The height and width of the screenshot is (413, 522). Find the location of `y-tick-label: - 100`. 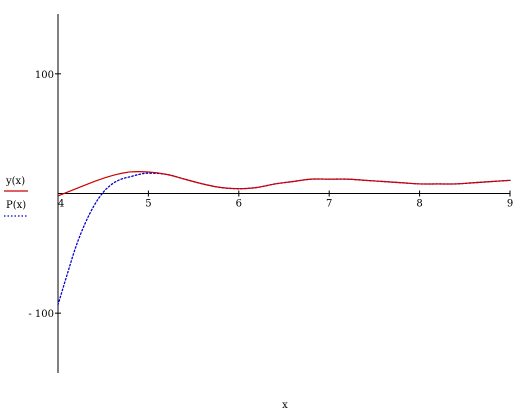

y-tick-label: - 100 is located at coordinates (41, 314).